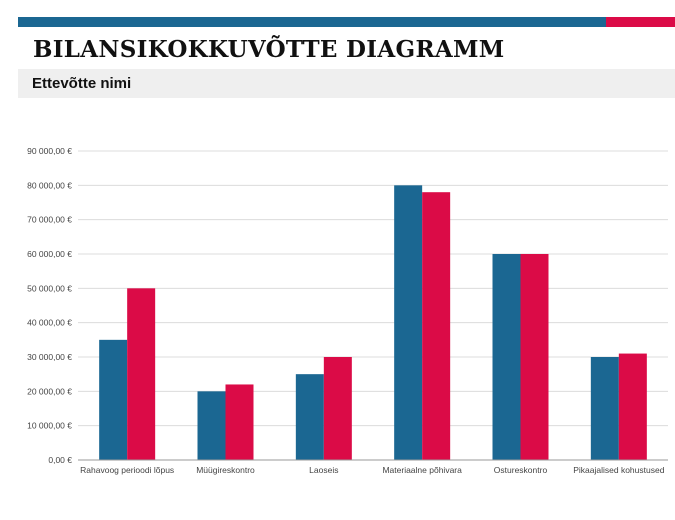 The image size is (675, 520). I want to click on x-tick-label: Ostureskontro, so click(521, 470).